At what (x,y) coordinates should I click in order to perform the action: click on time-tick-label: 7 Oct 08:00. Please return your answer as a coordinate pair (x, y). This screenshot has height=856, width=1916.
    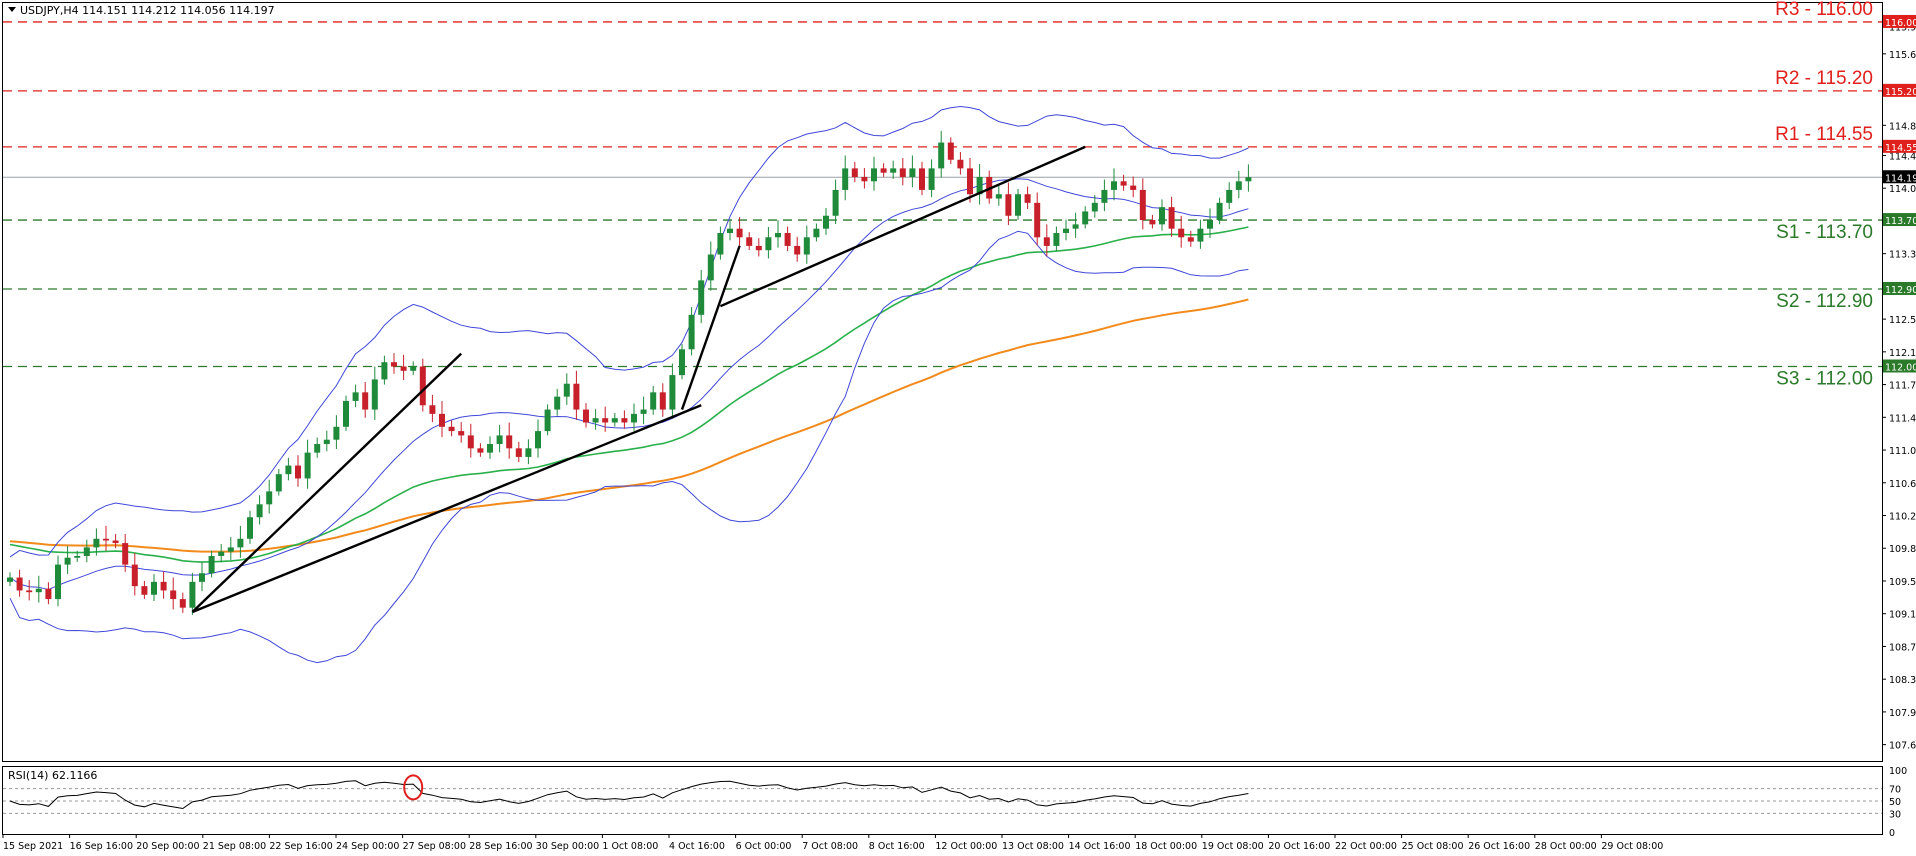
    Looking at the image, I should click on (830, 846).